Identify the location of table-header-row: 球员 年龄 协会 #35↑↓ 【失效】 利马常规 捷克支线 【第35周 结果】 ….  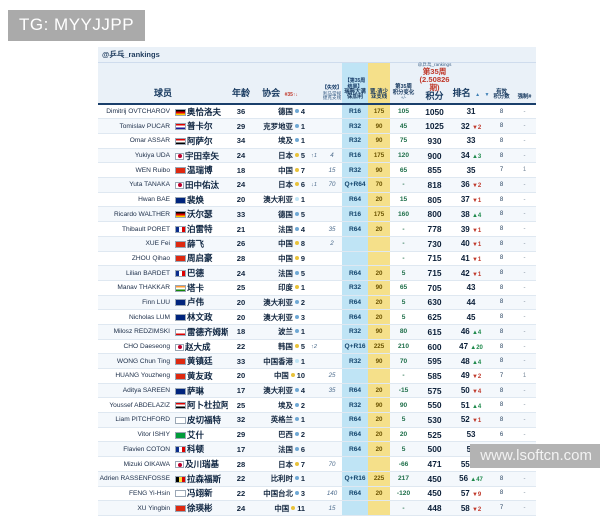
(317, 84).